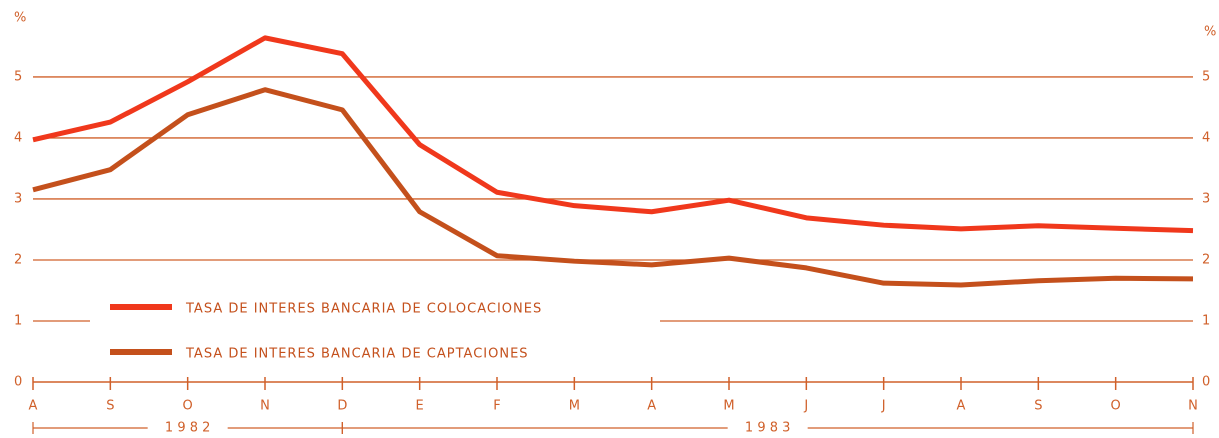 This screenshot has height=438, width=1219. What do you see at coordinates (363, 309) in the screenshot?
I see `legend-label: TASA DE INTERES BANCARIA DE COLOCACIONES` at bounding box center [363, 309].